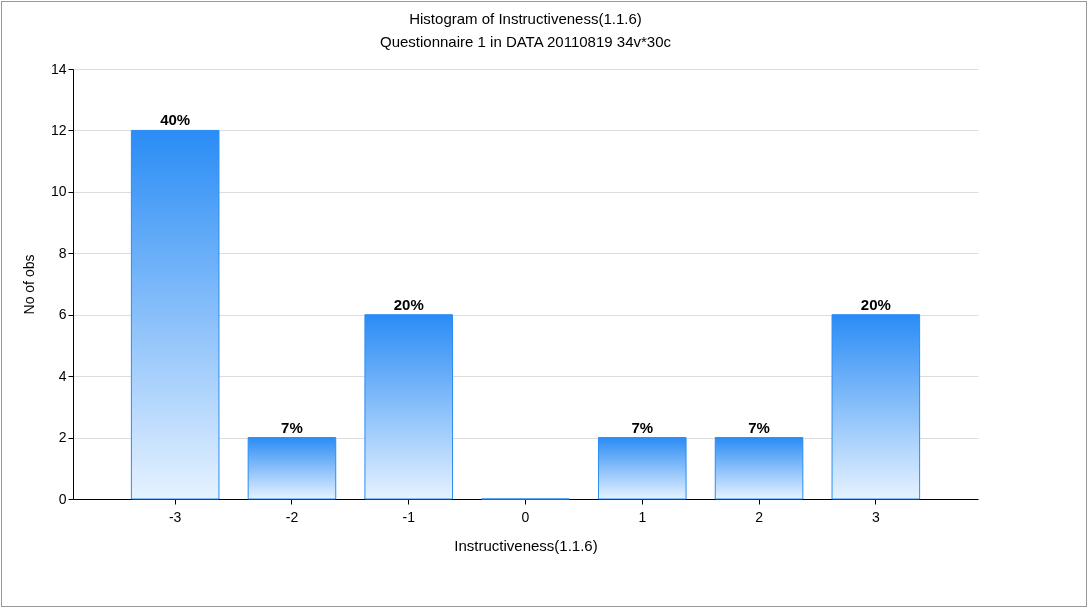 Image resolution: width=1090 pixels, height=610 pixels. I want to click on chart-title: Histogram of Instructiveness(1.1.6), so click(525, 18).